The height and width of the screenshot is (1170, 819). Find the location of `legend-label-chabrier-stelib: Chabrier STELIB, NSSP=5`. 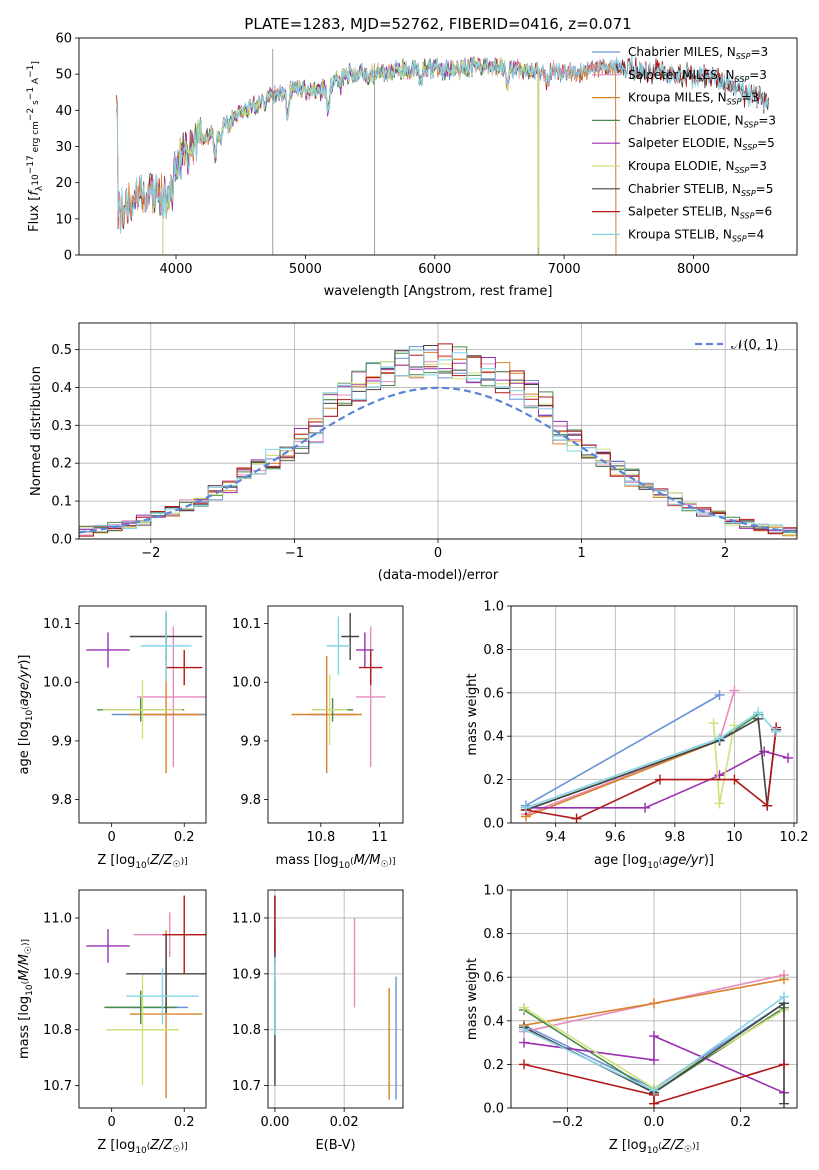

legend-label-chabrier-stelib: Chabrier STELIB, NSSP=5 is located at coordinates (700, 190).